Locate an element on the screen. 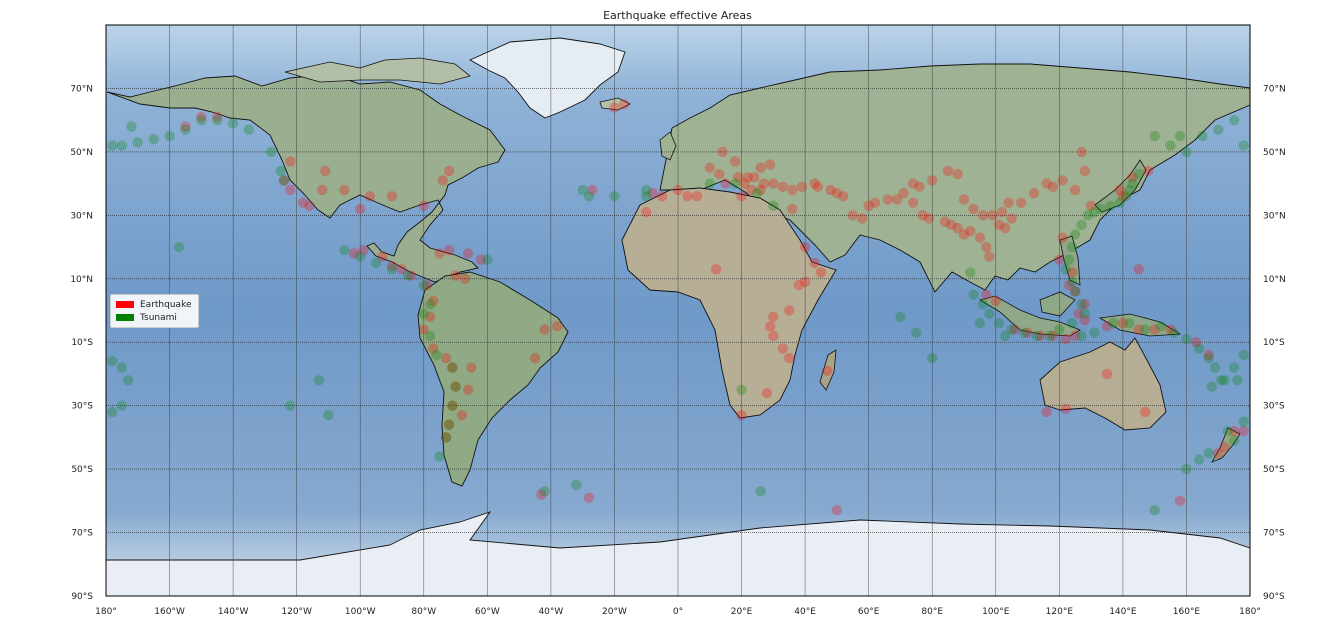 This screenshot has height=634, width=1319. lon-tick-label: 160°E is located at coordinates (1187, 612).